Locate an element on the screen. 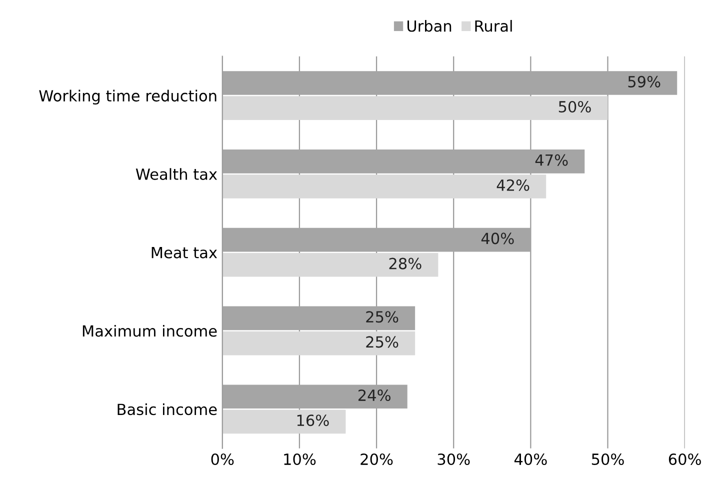 The image size is (706, 490). x-tick-label: 50% is located at coordinates (608, 459).